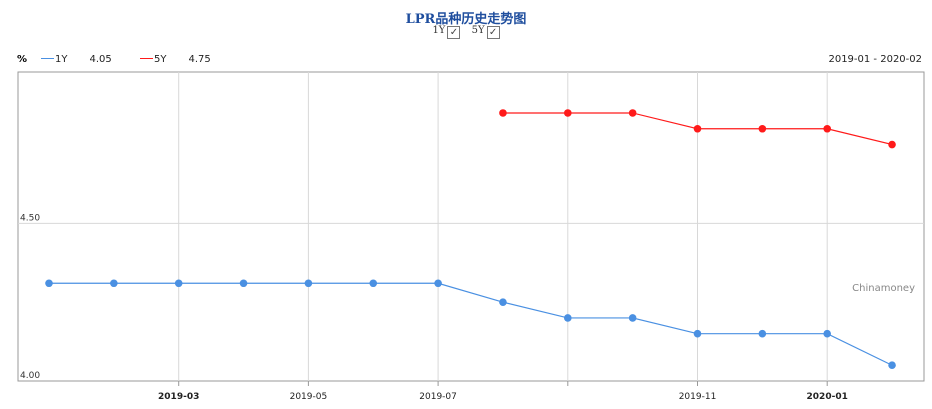 The image size is (932, 409). Describe the element at coordinates (22, 59) in the screenshot. I see `unit-label: %` at that location.